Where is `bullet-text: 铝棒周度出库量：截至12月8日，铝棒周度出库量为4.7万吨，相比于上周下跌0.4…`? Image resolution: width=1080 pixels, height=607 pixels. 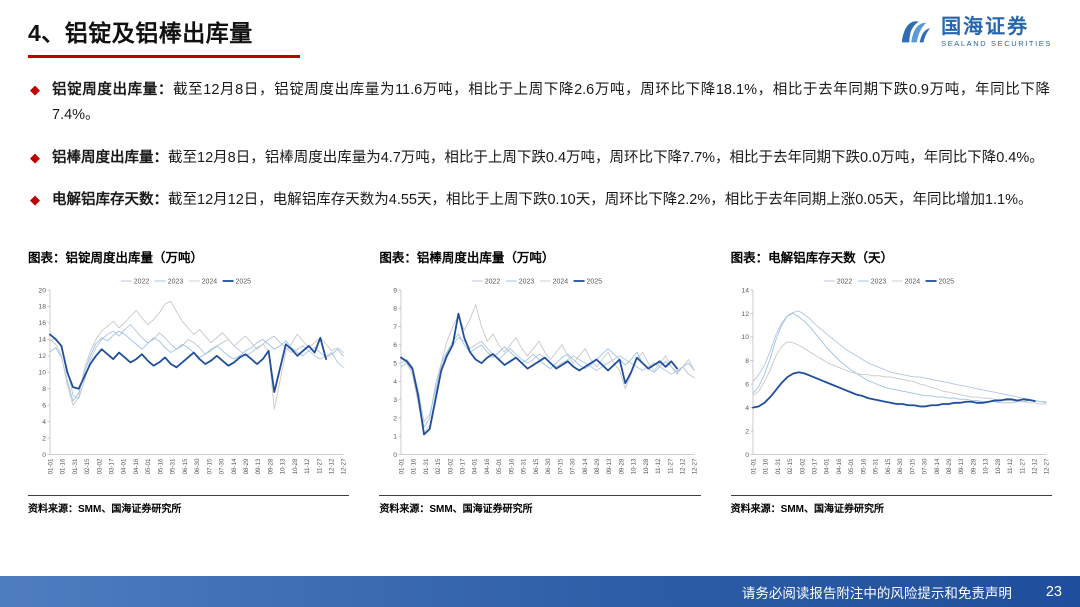 bullet-text: 铝棒周度出库量：截至12月8日，铝棒周度出库量为4.7万吨，相比于上周下跌0.4… is located at coordinates (548, 158).